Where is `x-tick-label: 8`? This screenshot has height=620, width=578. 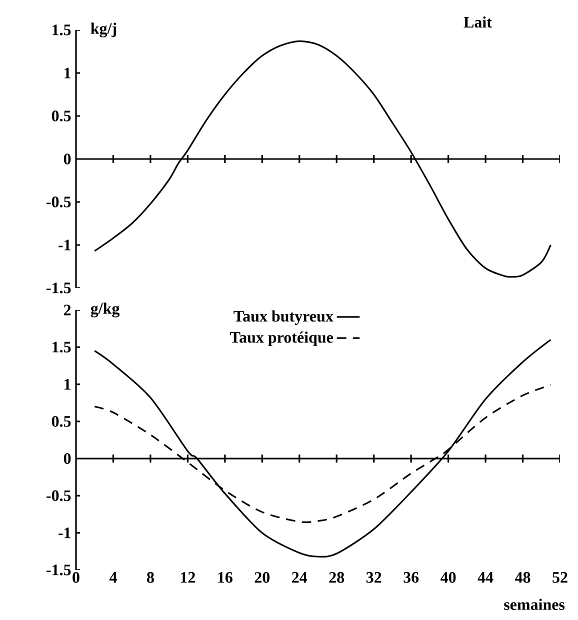
x-tick-label: 8 is located at coordinates (150, 577).